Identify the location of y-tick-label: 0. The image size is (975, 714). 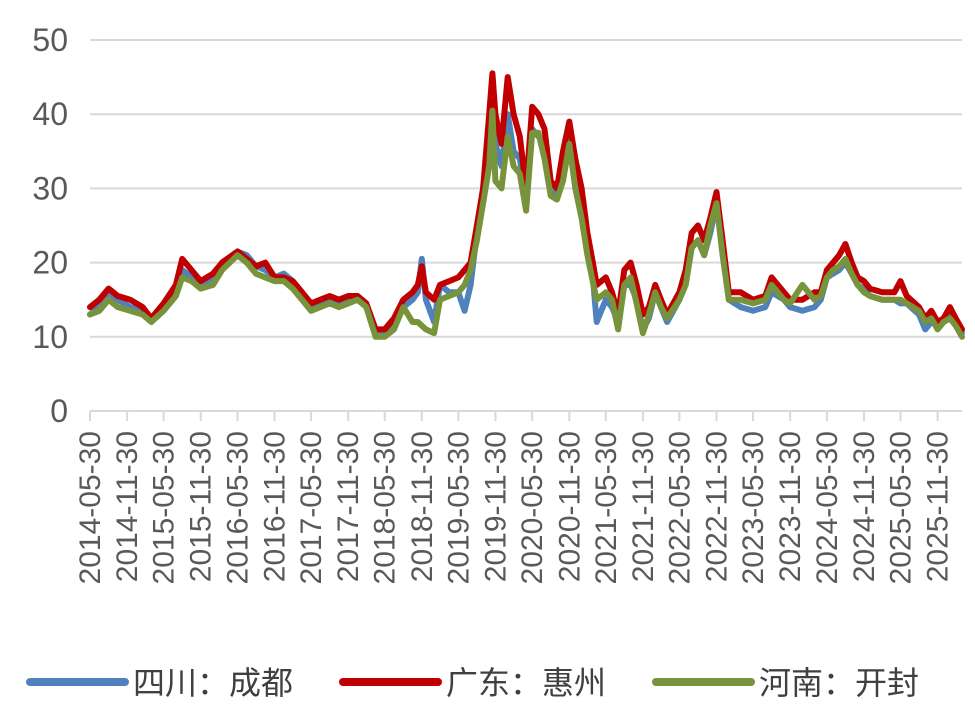
(59, 411).